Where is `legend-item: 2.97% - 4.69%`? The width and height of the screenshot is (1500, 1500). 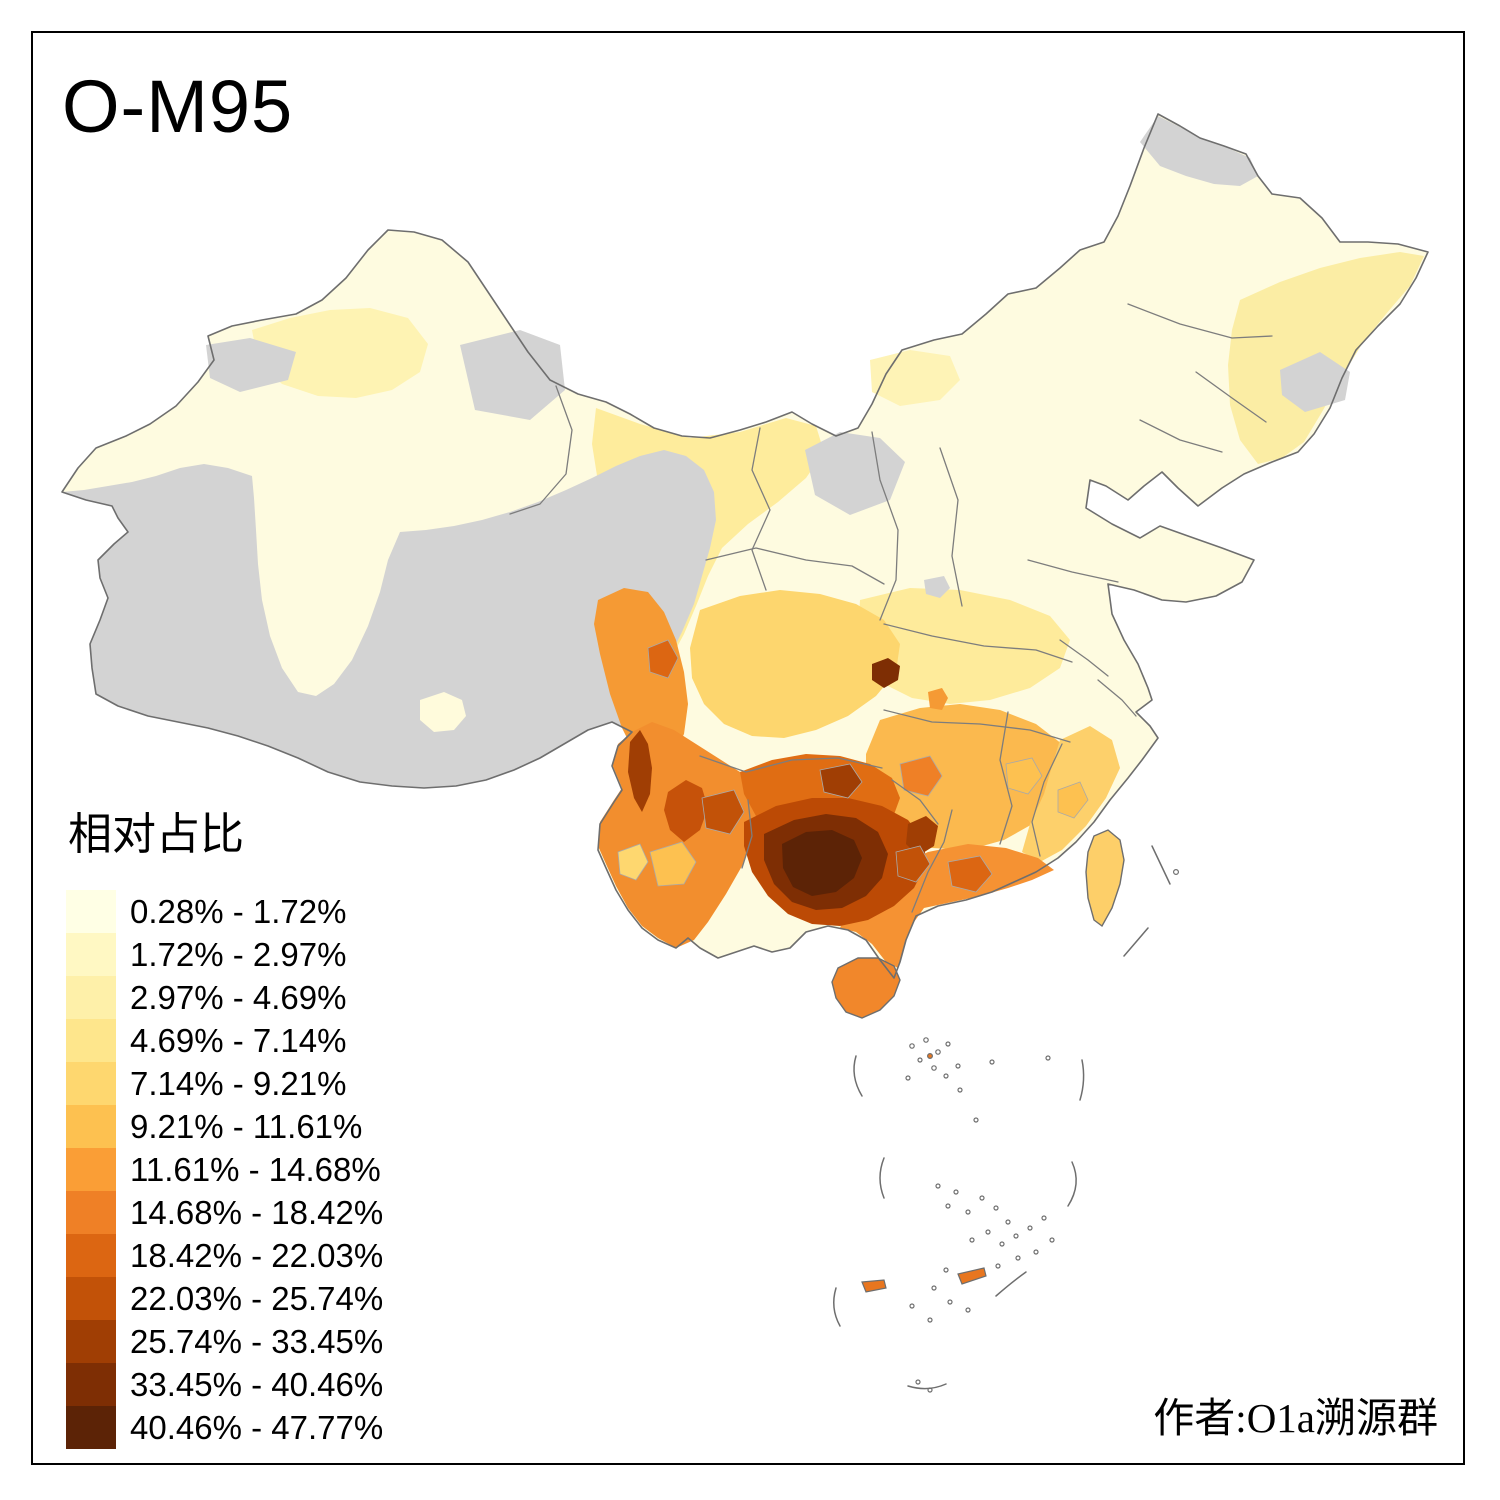
legend-item: 2.97% - 4.69% is located at coordinates (224, 997).